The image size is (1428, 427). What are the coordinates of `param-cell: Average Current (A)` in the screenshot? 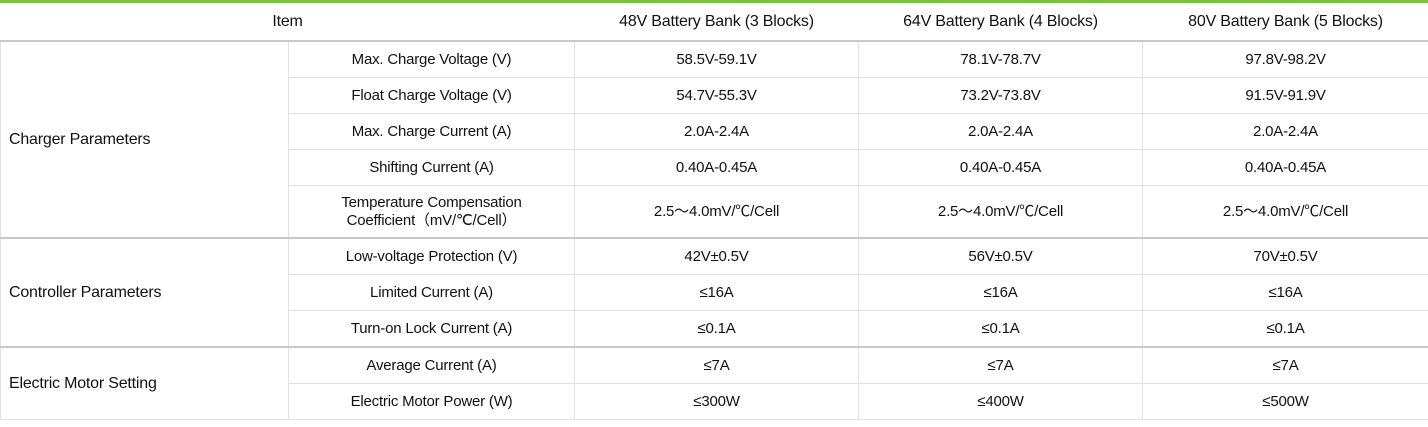 It's located at (431, 365).